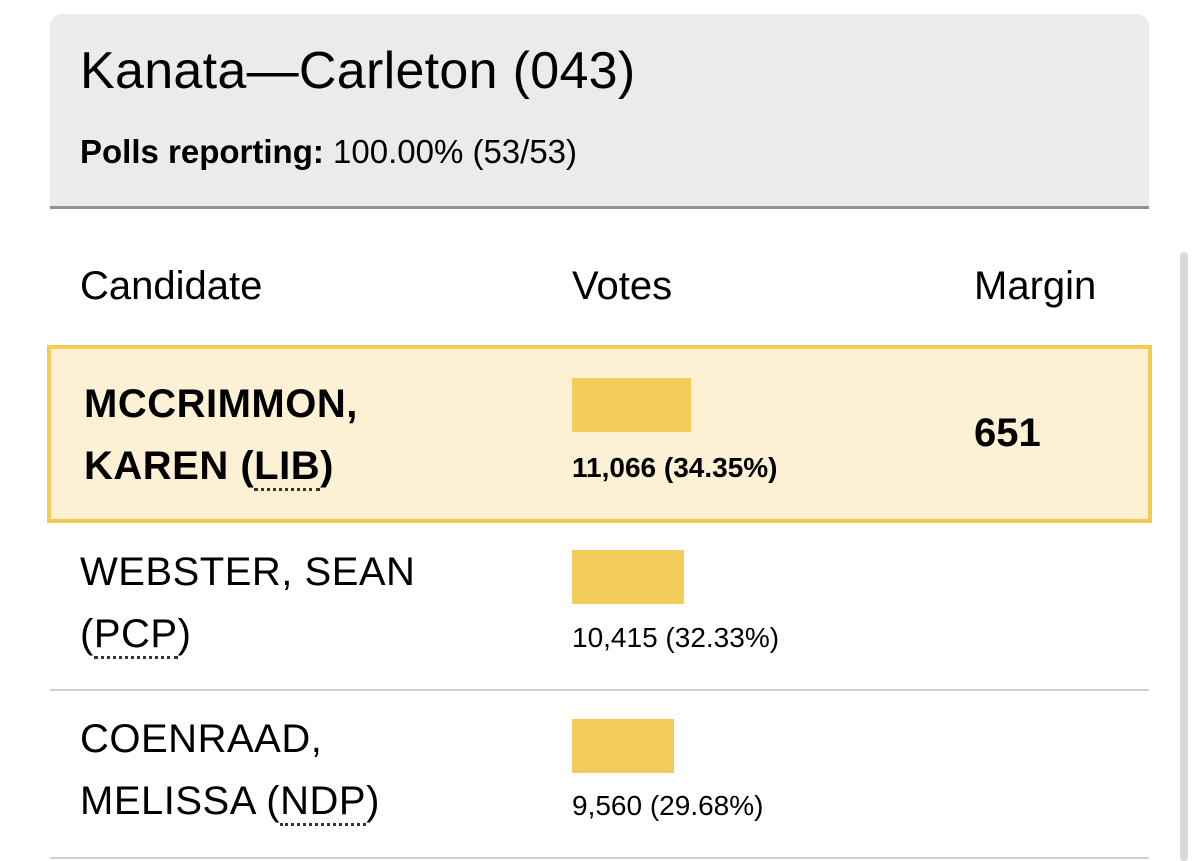 The height and width of the screenshot is (861, 1200). I want to click on vote-count: 9,560 (29.68%), so click(668, 805).